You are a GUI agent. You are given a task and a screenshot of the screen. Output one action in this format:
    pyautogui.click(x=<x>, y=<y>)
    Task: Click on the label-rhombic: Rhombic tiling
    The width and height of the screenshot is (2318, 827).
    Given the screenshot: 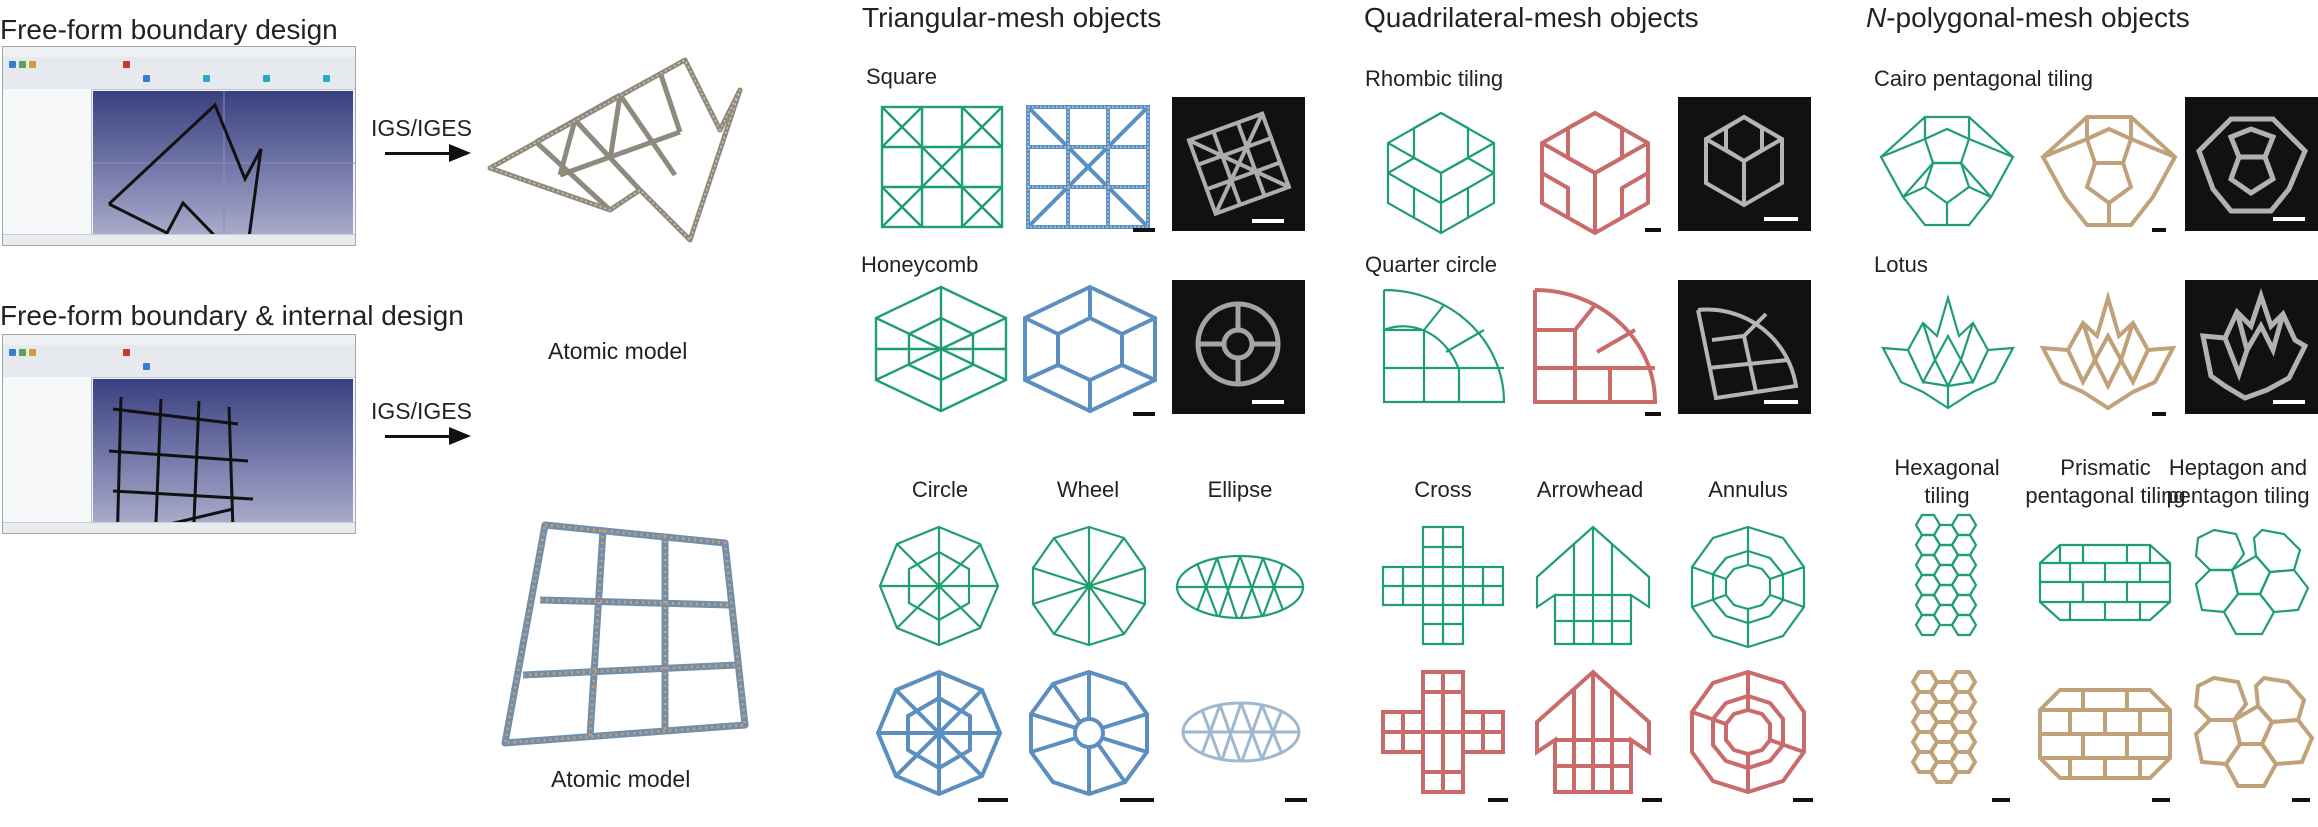 What is the action you would take?
    pyautogui.click(x=1434, y=78)
    